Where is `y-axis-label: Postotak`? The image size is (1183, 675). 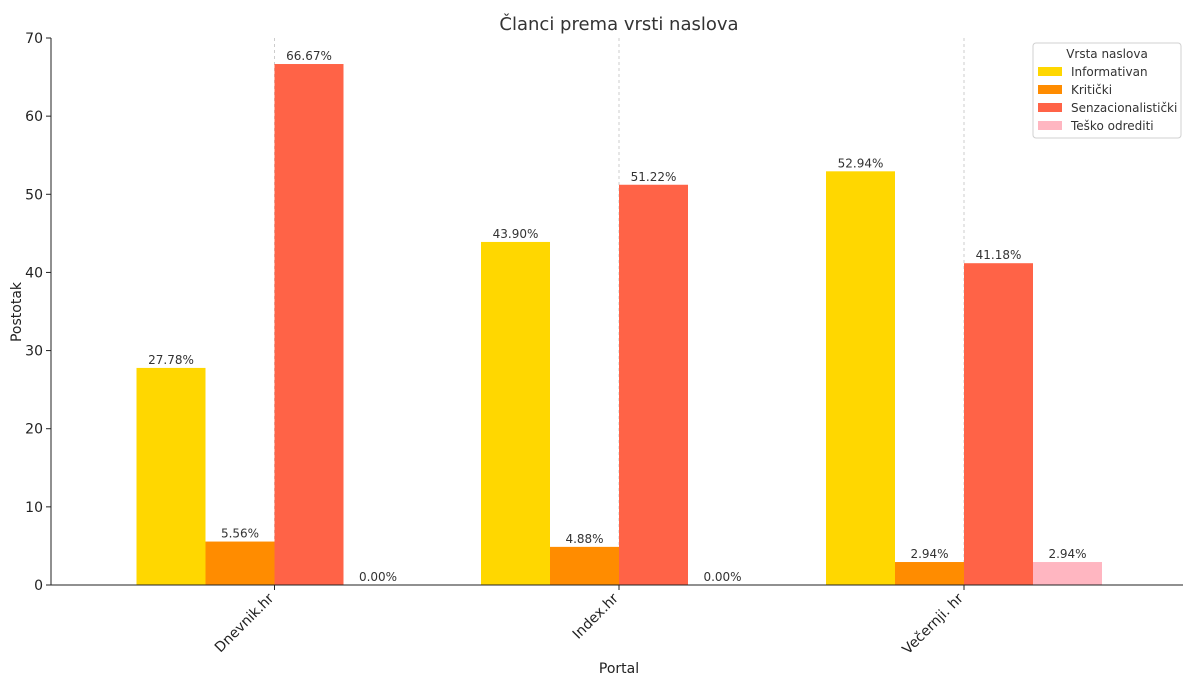 y-axis-label: Postotak is located at coordinates (17, 311).